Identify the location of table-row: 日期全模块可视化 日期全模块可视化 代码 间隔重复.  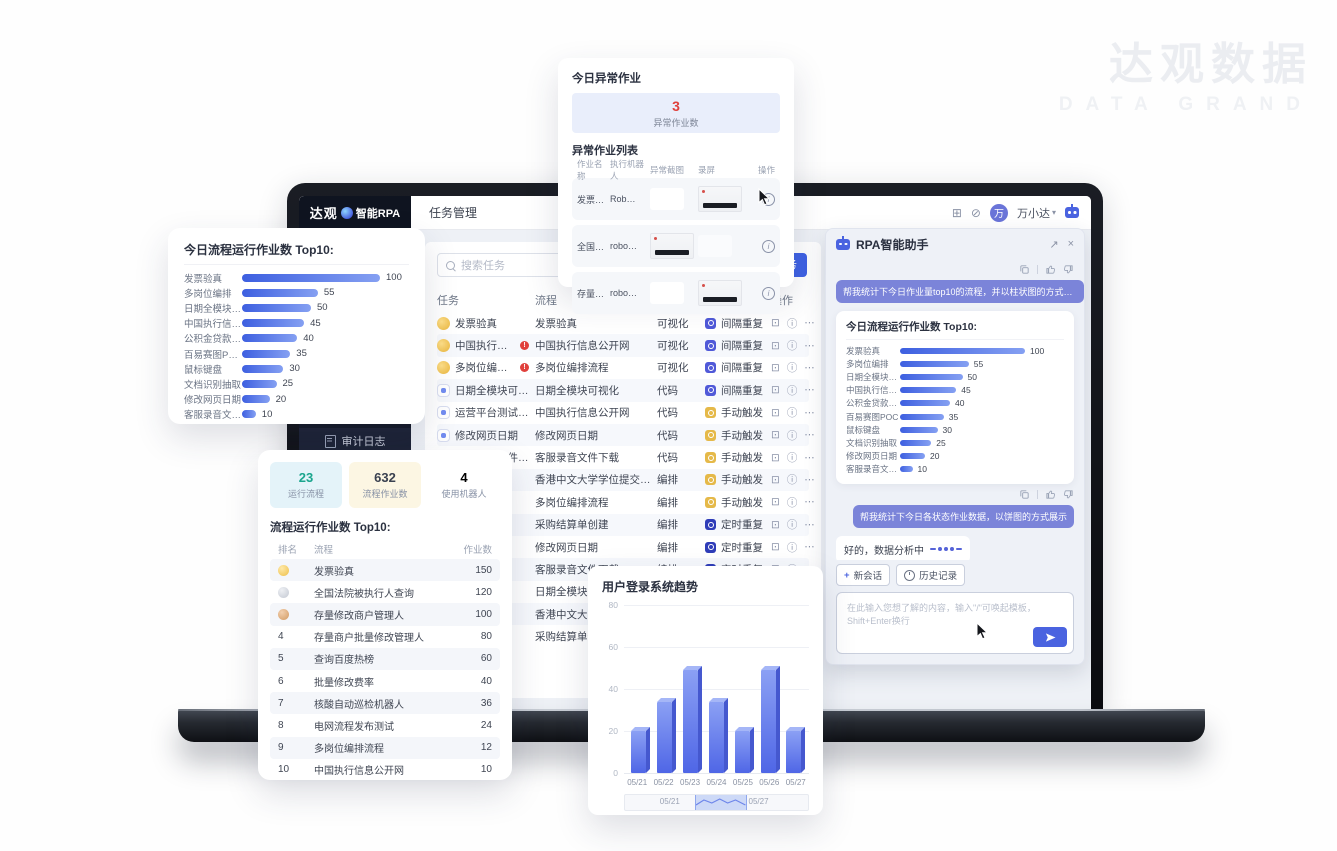
(626, 390).